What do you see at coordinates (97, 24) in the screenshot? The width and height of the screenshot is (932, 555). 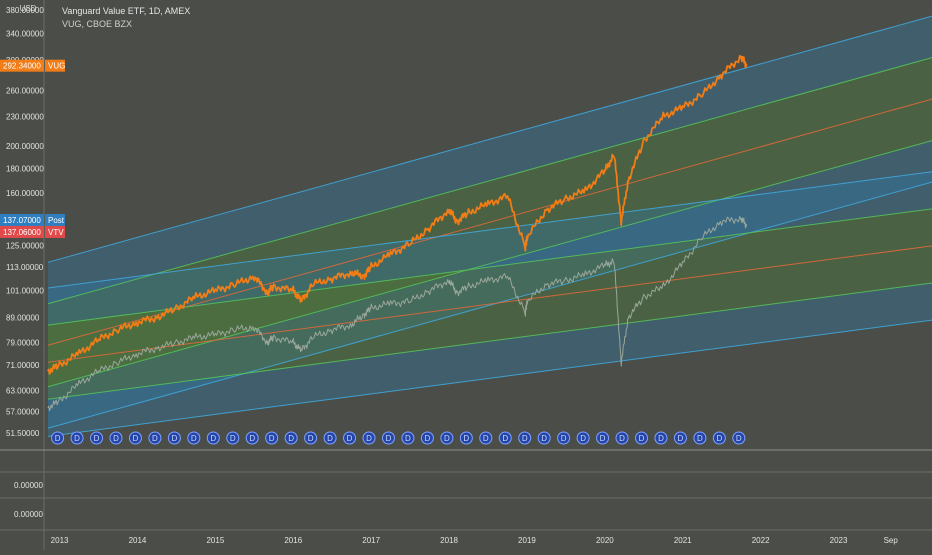 I see `comparison-symbol: VUG, CBOE BZX` at bounding box center [97, 24].